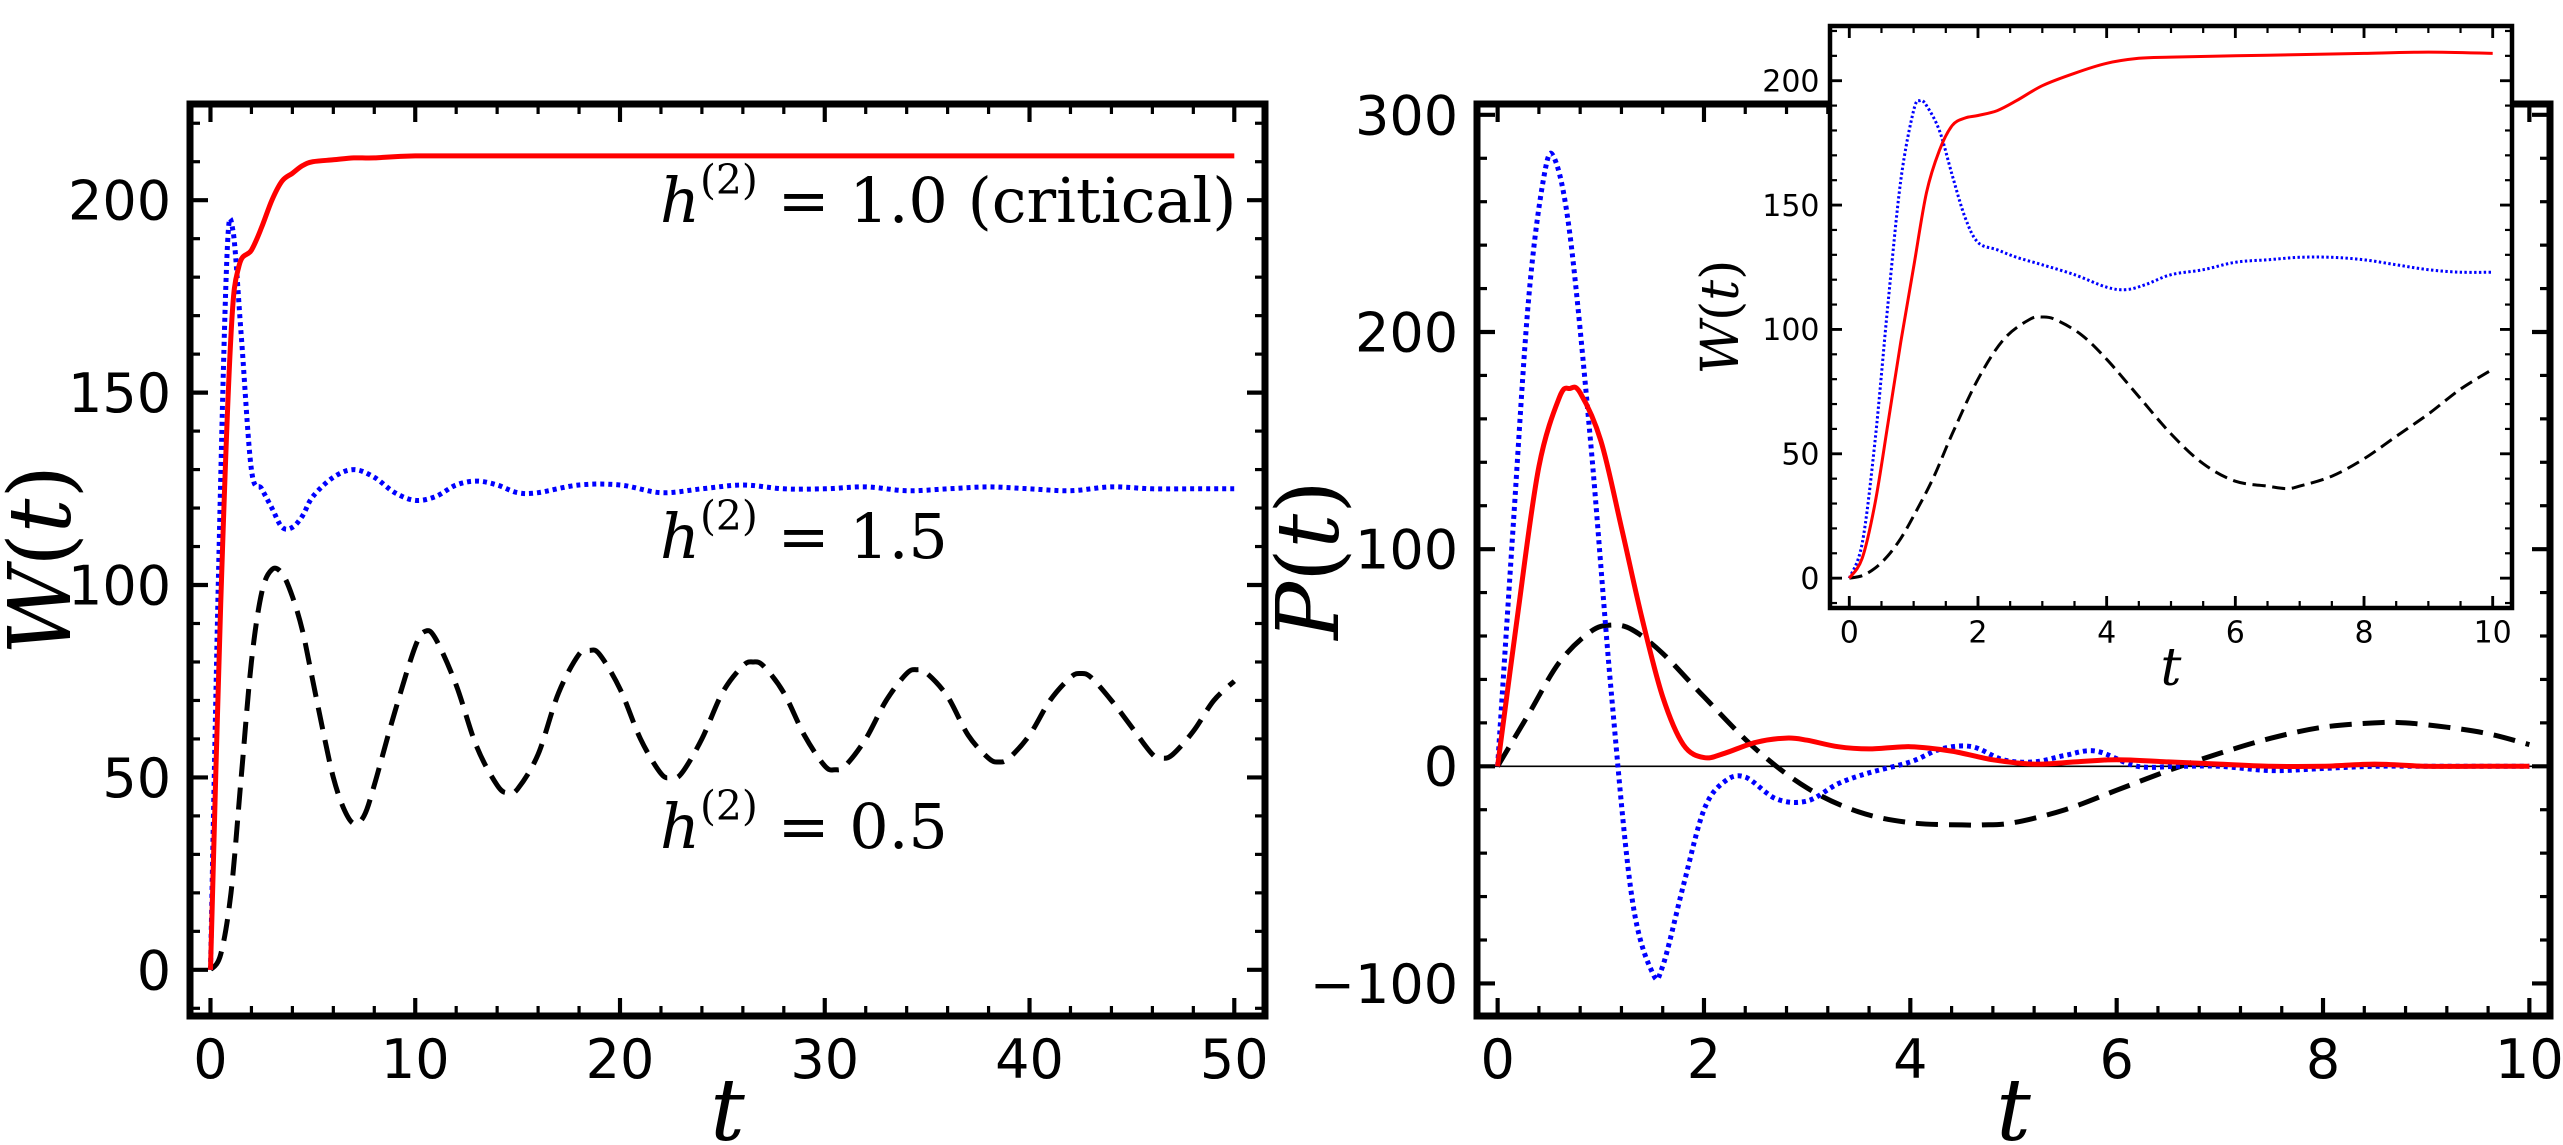 This screenshot has height=1145, width=2563. Describe the element at coordinates (1309, 561) in the screenshot. I see `y-axis-label: P(t)` at that location.